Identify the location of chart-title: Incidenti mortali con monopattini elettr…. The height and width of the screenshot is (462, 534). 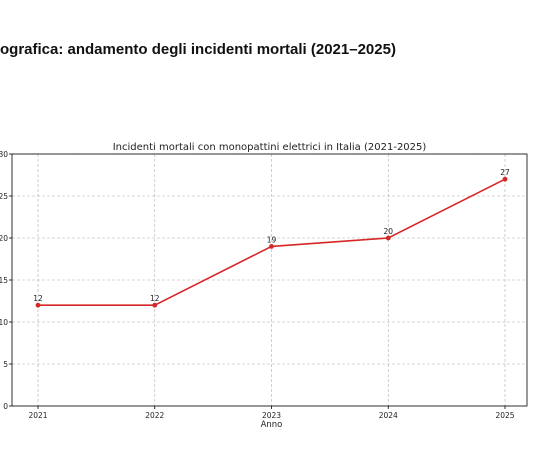
(270, 147).